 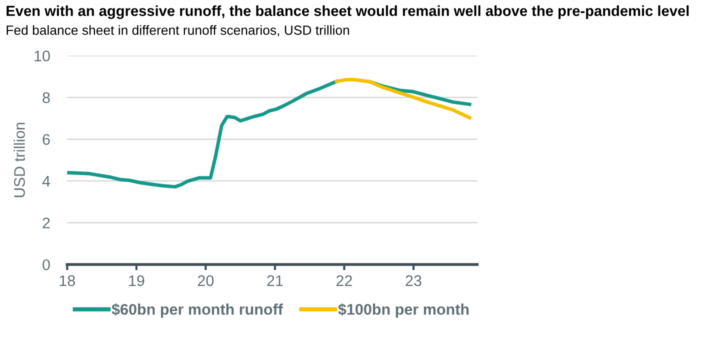 What do you see at coordinates (275, 280) in the screenshot?
I see `x-tick-label: 21` at bounding box center [275, 280].